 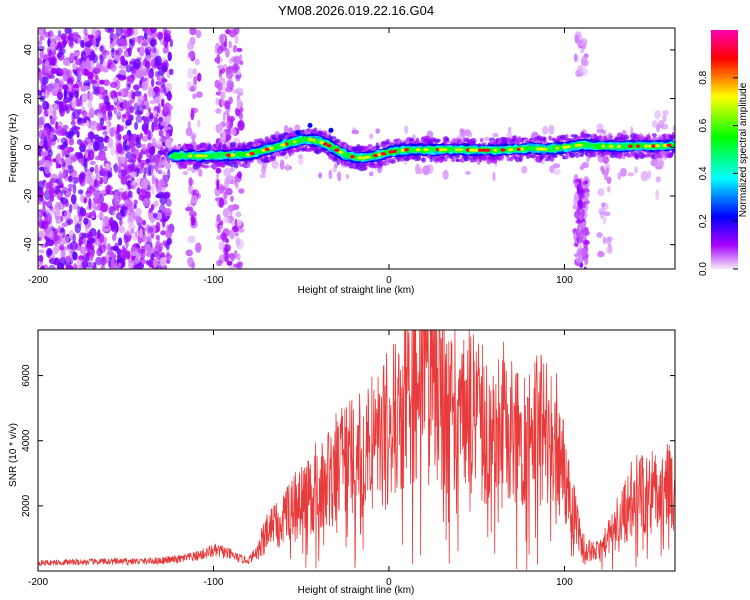 I want to click on x-tick-label: -200, so click(x=38, y=582).